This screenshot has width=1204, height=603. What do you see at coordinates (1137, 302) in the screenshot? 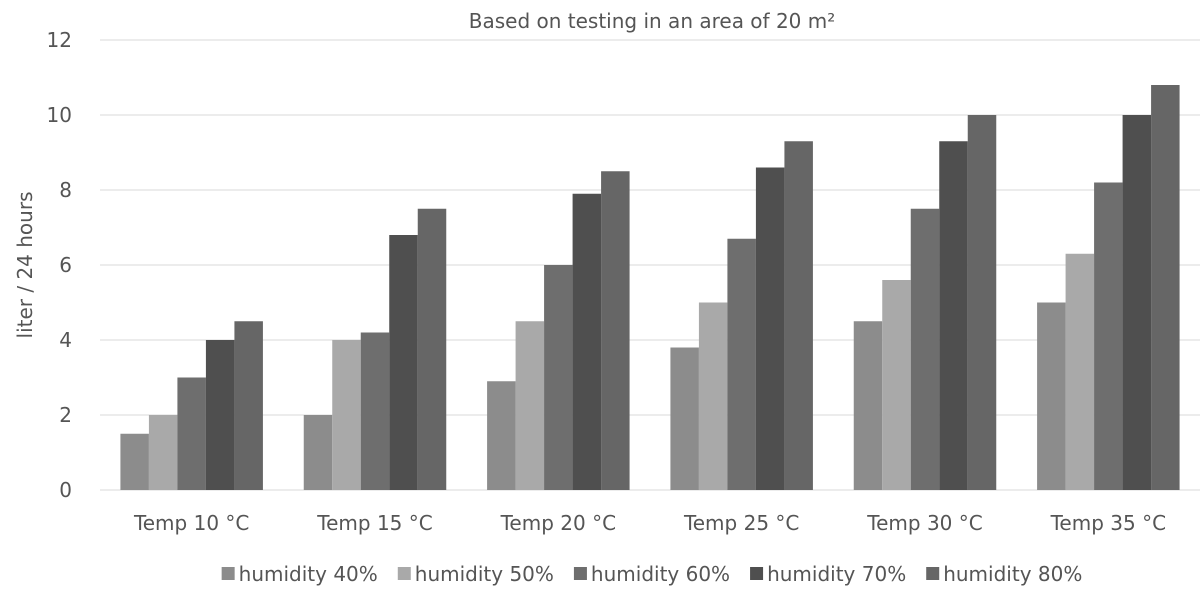
I see `bar: Temp 35 °C — humidity 70%: 10` at bounding box center [1137, 302].